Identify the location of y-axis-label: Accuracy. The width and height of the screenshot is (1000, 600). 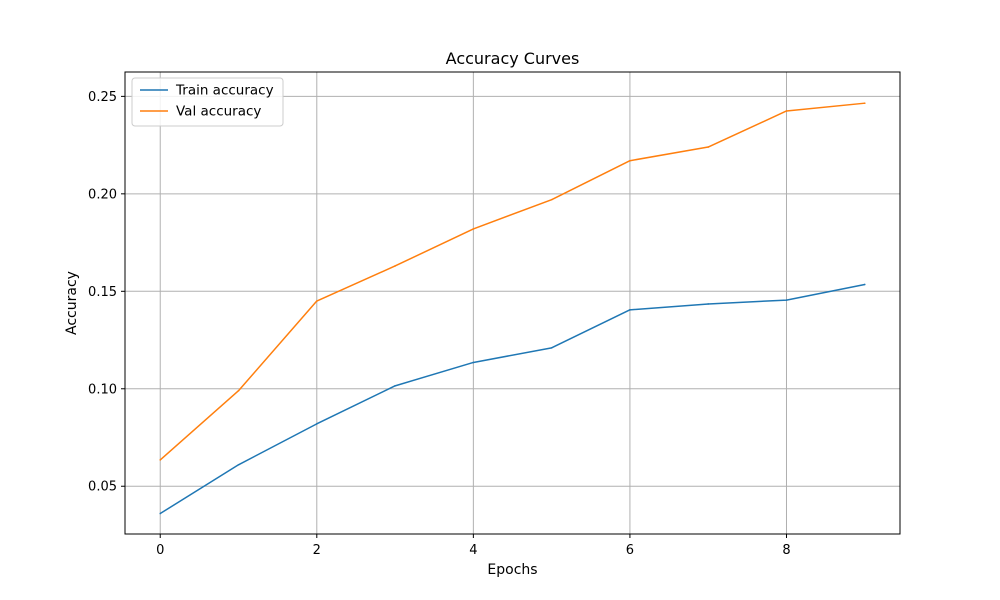
(72, 303).